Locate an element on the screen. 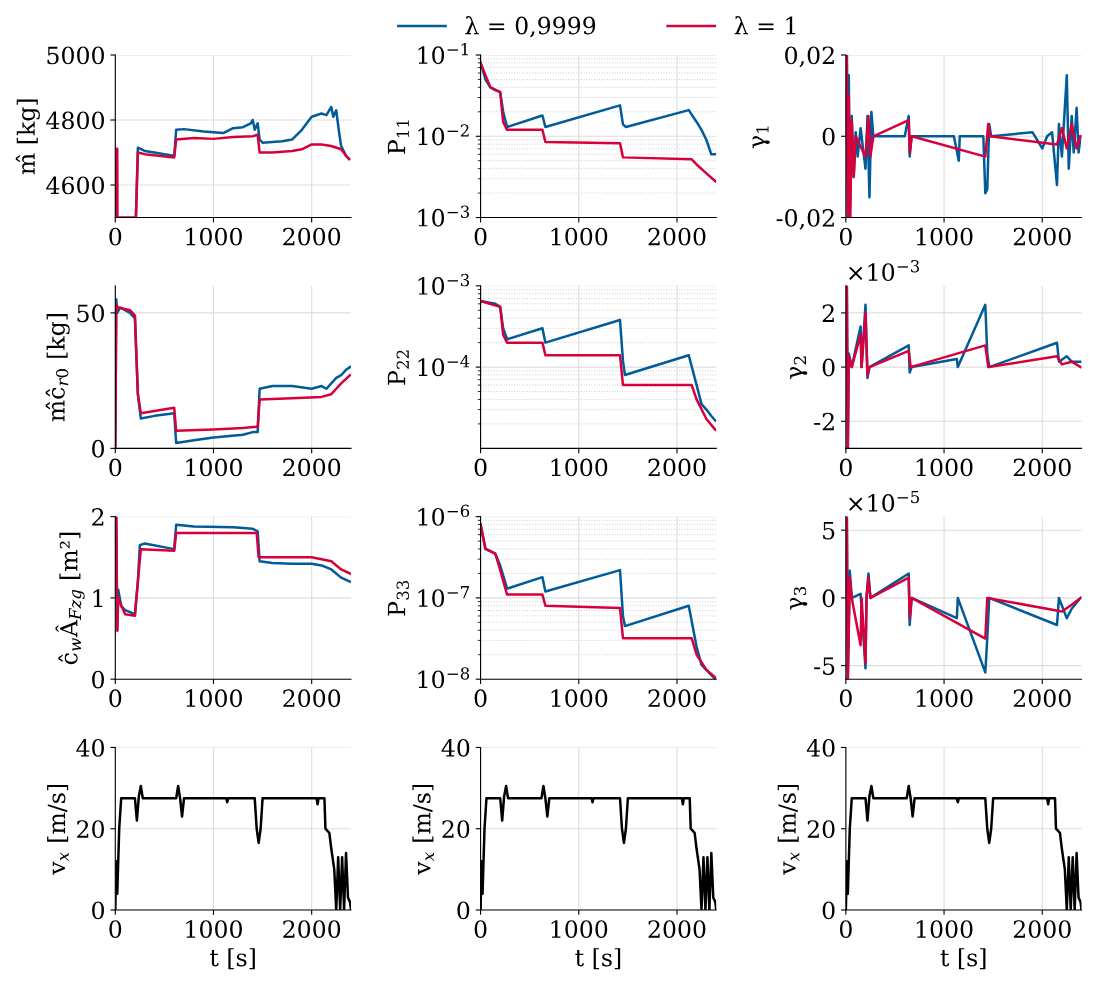 This screenshot has width=1098, height=1000. y-axis-title: γ$_{3}$ is located at coordinates (799, 598).